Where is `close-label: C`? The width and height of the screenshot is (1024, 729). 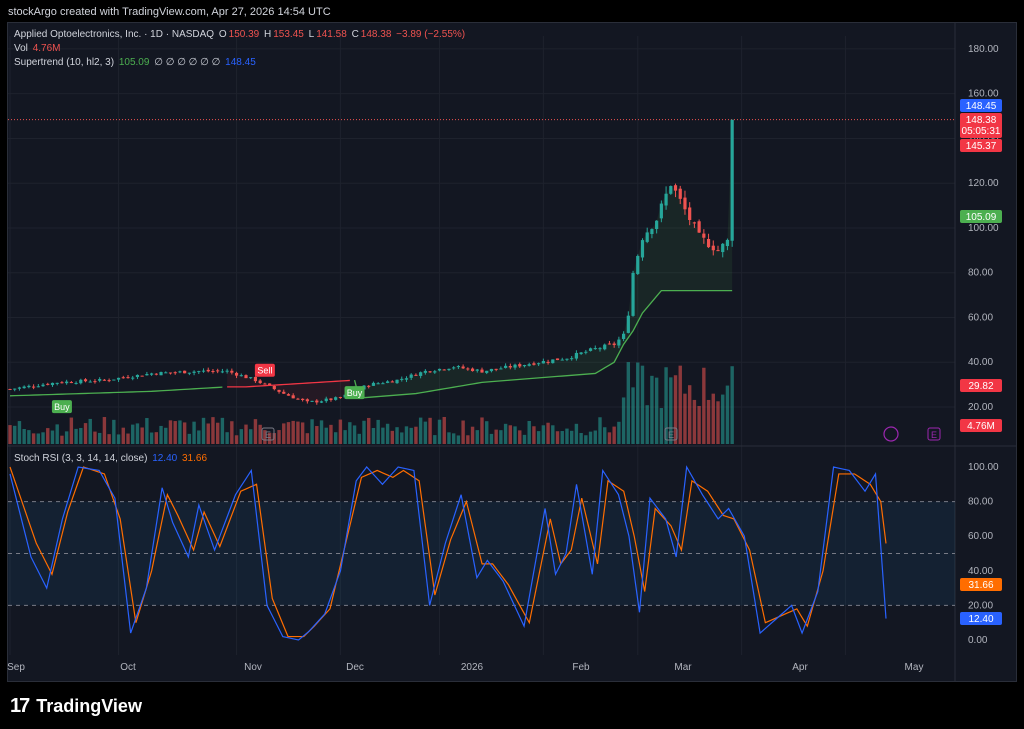 close-label: C is located at coordinates (355, 34).